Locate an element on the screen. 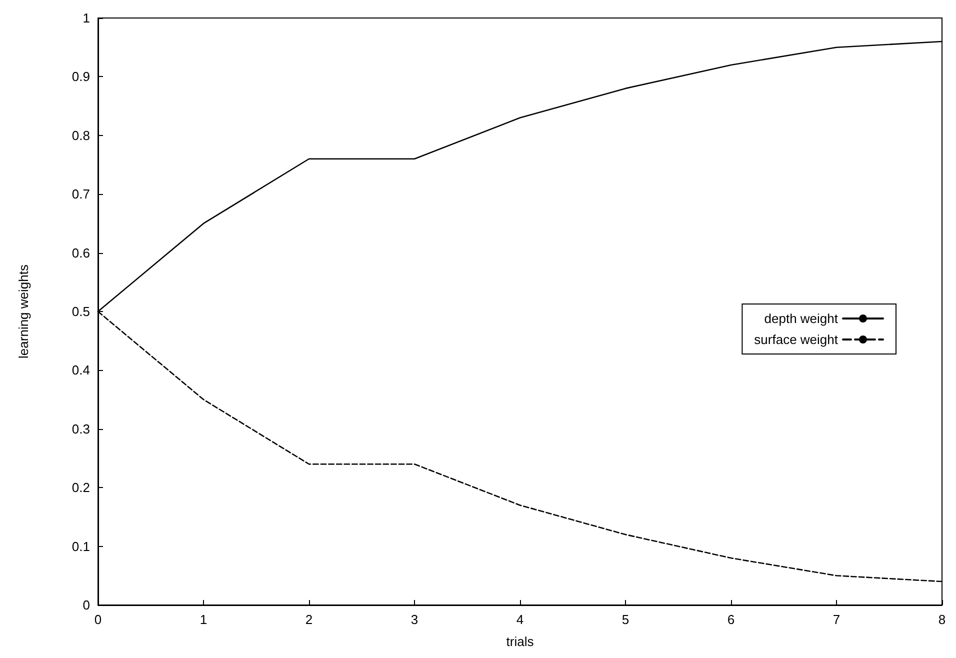  x-tick-label: 6 is located at coordinates (731, 619).